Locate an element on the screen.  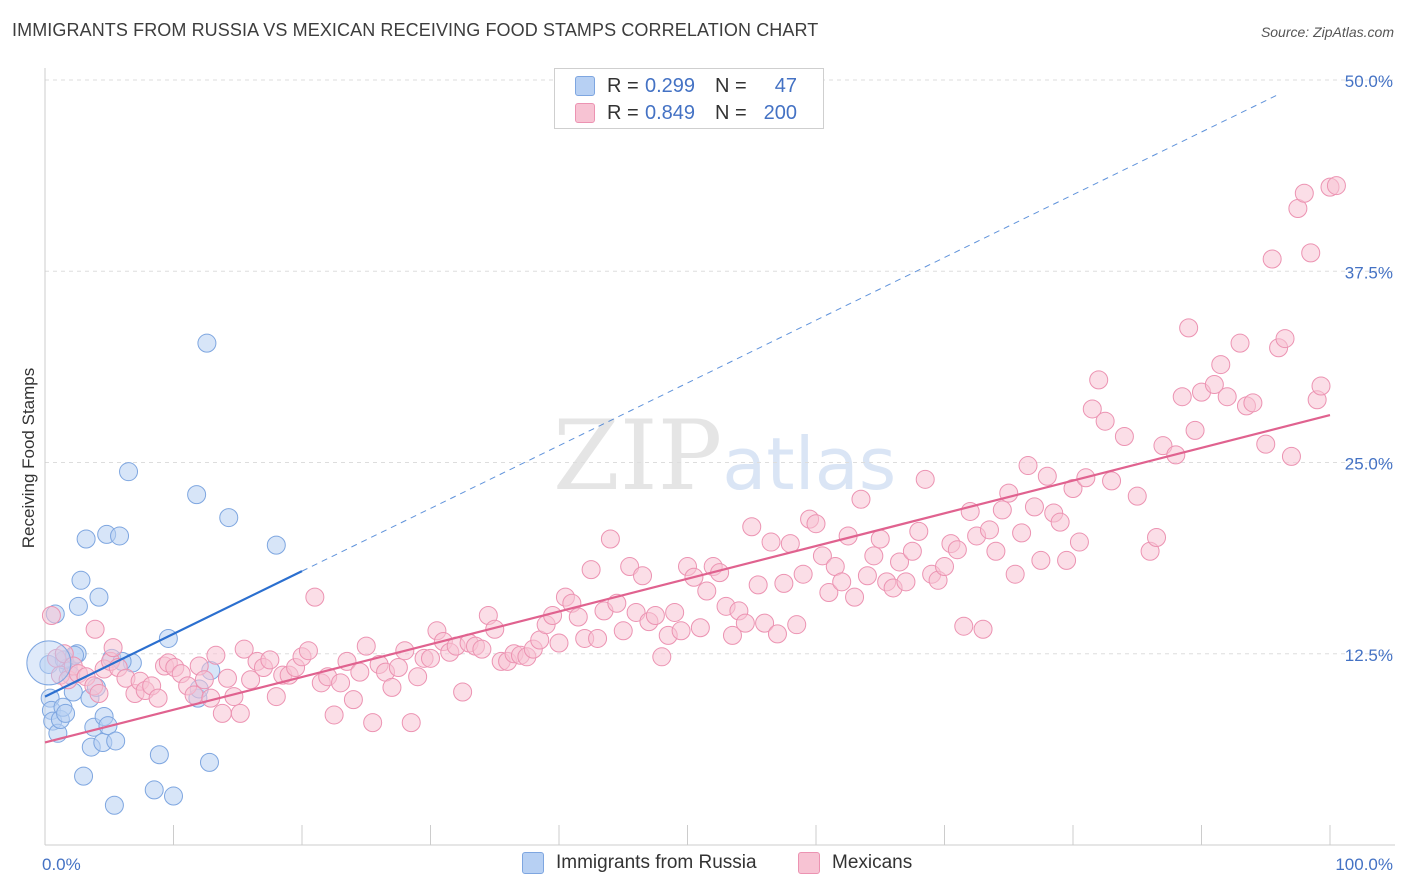
y-tick-label: 50.0% is located at coordinates (1369, 81).